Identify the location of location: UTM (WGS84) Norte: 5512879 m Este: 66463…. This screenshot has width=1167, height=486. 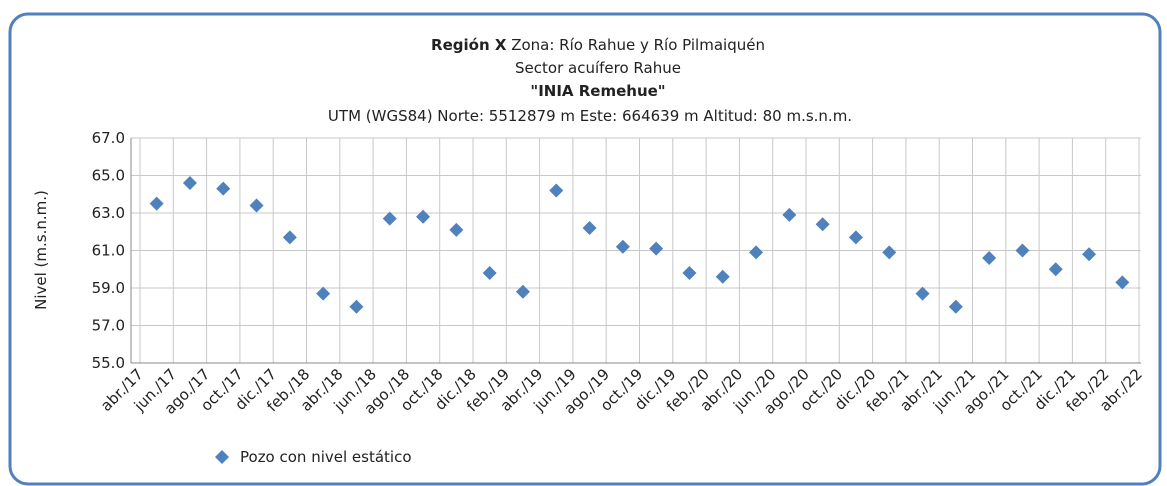
(590, 116).